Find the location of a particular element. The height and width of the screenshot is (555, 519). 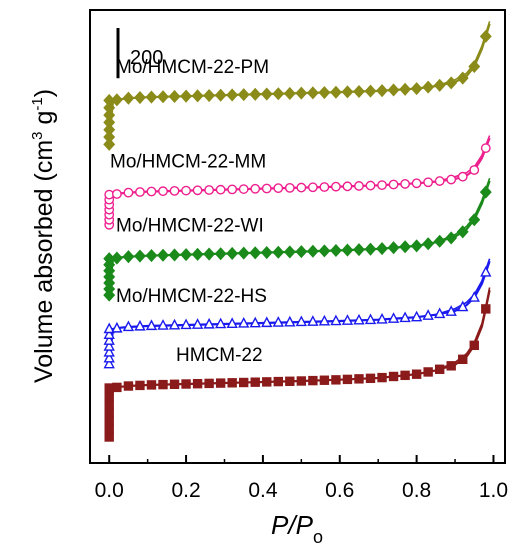

y-axis-label-main: Volume absorbed (cm is located at coordinates (44, 261).